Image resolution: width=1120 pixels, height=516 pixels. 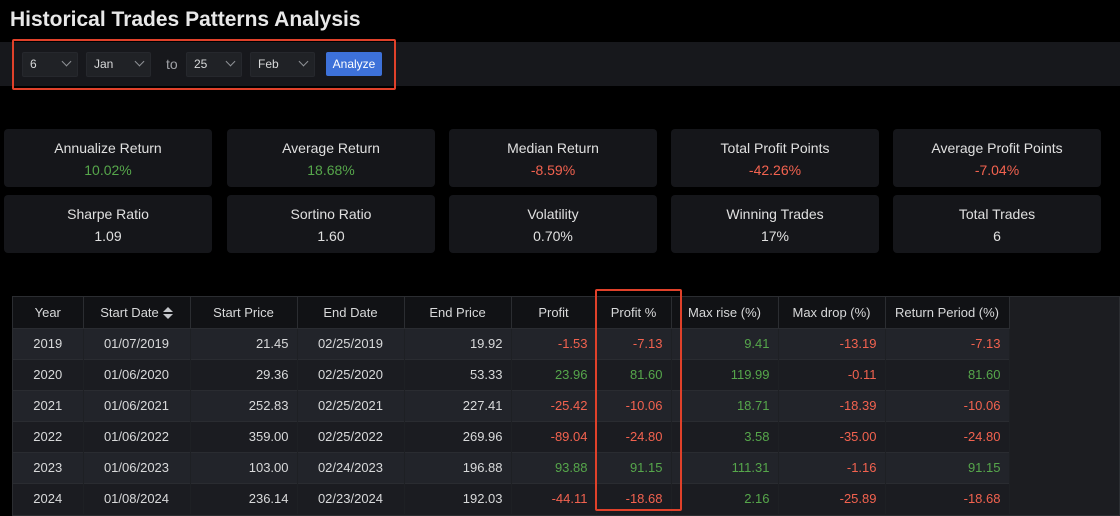 I want to click on stat-label: Average Return, so click(x=331, y=148).